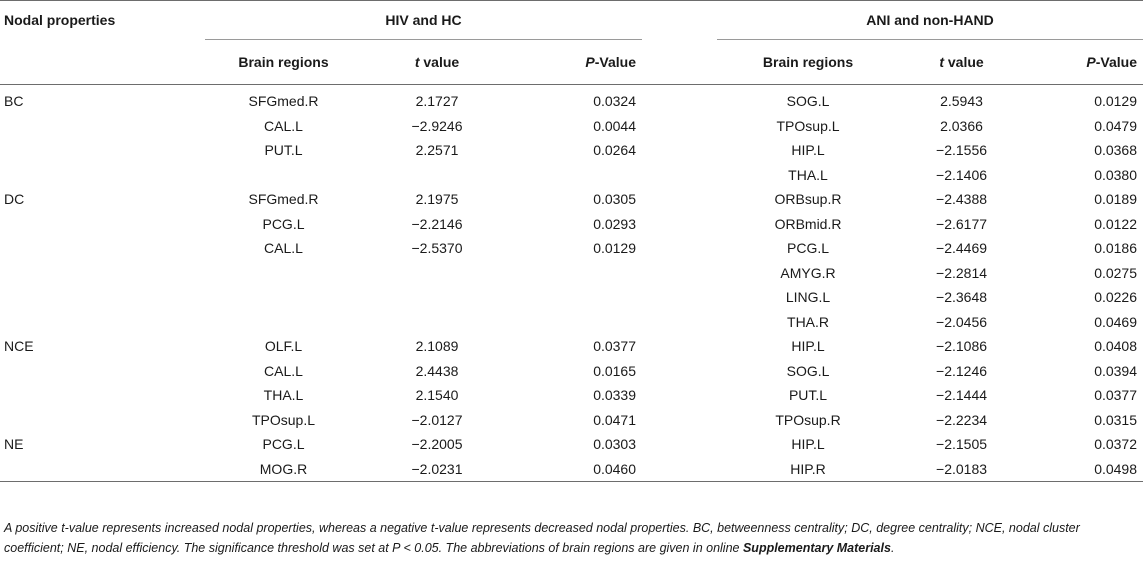 The width and height of the screenshot is (1143, 568). What do you see at coordinates (571, 126) in the screenshot?
I see `table-row: CAL.L −2.9246 0.0044 TPOsup.L 2.0366 0.0479` at bounding box center [571, 126].